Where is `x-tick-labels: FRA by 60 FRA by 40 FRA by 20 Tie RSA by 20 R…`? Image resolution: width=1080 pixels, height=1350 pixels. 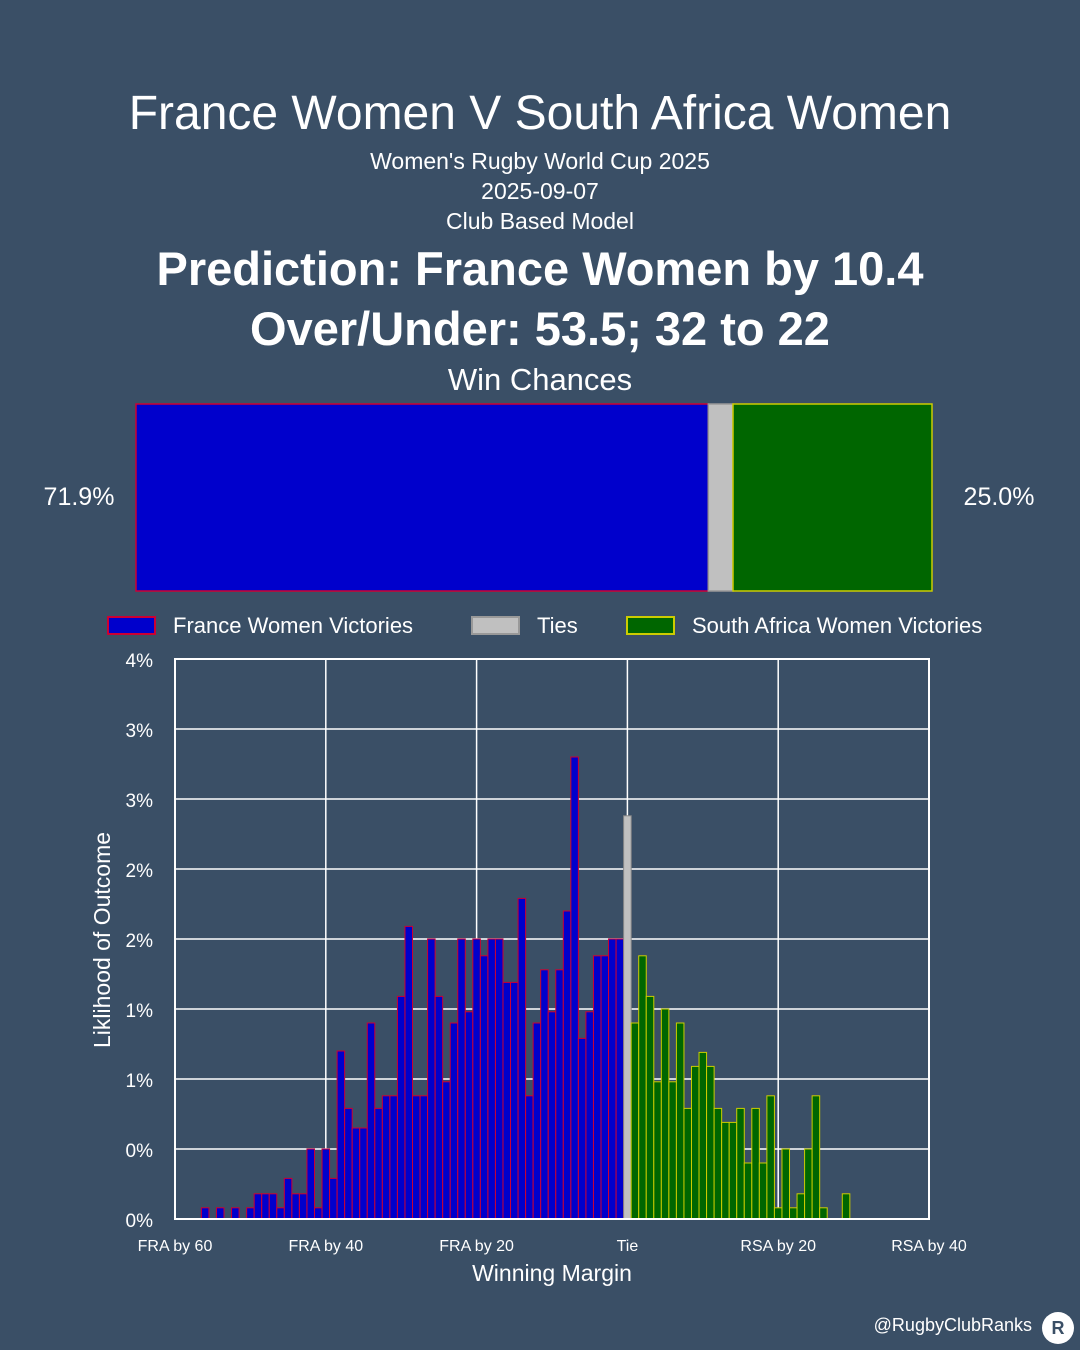
x-tick-labels: FRA by 60 FRA by 40 FRA by 20 Tie RSA by 20 R… is located at coordinates (552, 1246).